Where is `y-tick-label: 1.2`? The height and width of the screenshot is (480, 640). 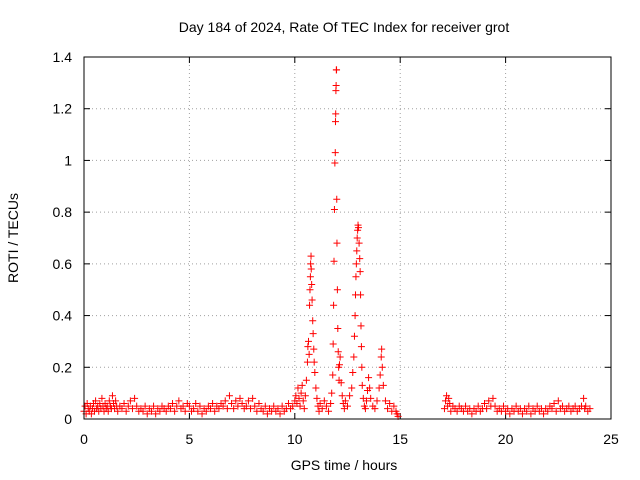 y-tick-label: 1.2 is located at coordinates (63, 109).